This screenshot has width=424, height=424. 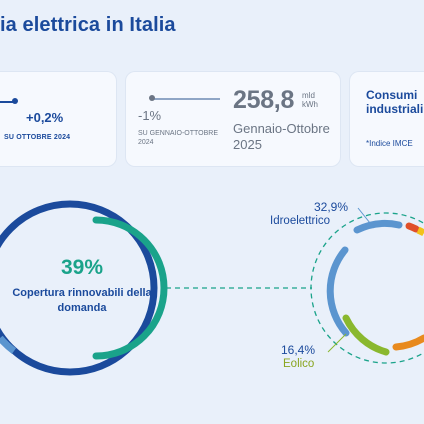 What do you see at coordinates (298, 350) in the screenshot?
I see `wind-percent: 16,4%` at bounding box center [298, 350].